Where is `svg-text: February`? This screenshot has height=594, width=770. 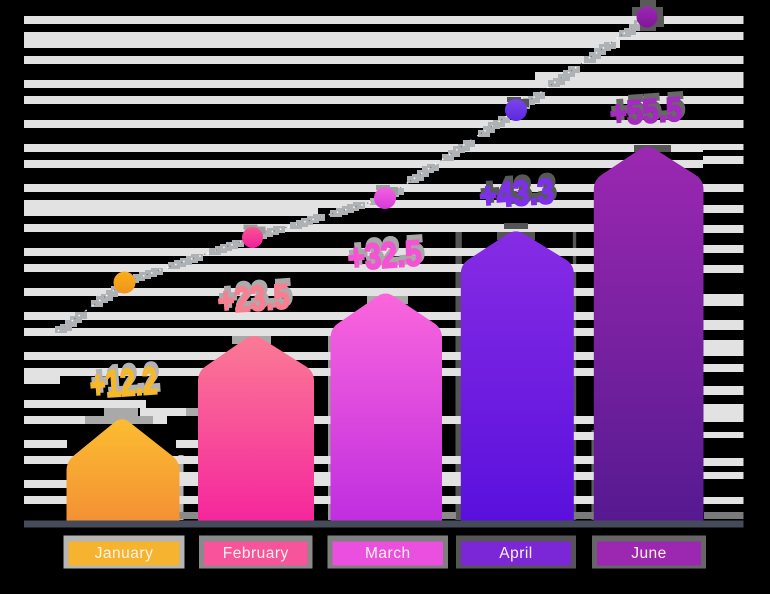
svg-text: February is located at coordinates (256, 553).